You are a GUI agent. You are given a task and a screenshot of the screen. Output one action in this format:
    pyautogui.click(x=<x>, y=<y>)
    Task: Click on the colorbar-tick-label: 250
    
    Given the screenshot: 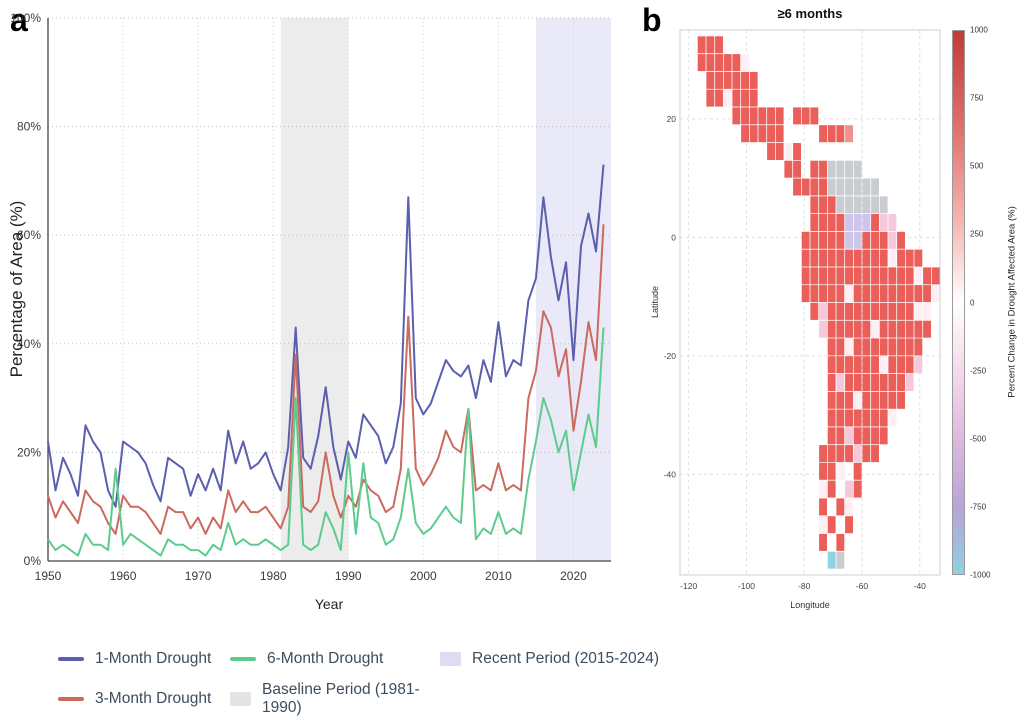 What is the action you would take?
    pyautogui.click(x=977, y=234)
    